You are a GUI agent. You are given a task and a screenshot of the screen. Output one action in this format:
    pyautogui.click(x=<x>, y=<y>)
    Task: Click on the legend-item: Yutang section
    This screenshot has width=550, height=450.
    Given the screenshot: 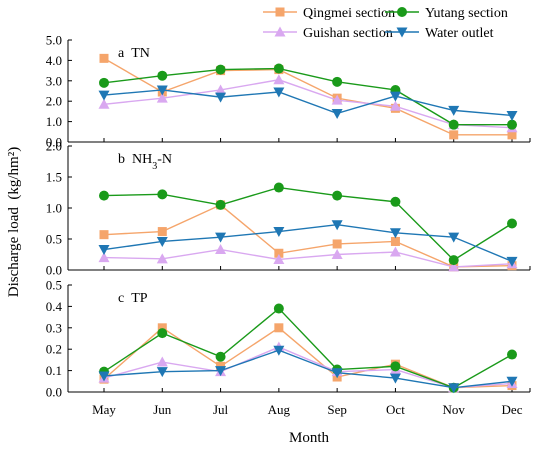 What is the action you would take?
    pyautogui.click(x=446, y=13)
    